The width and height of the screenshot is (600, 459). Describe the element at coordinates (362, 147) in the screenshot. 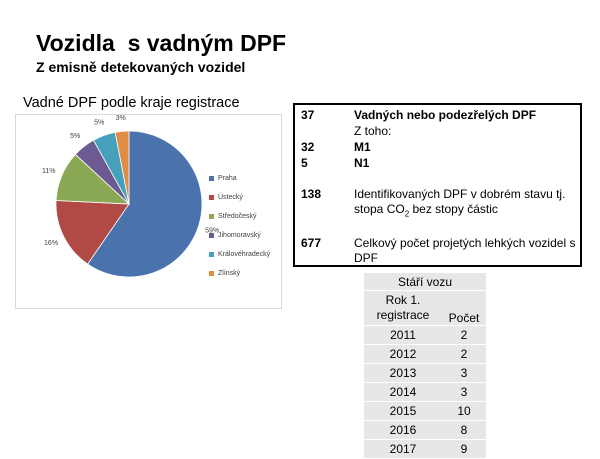

I see `summary-text: M1` at that location.